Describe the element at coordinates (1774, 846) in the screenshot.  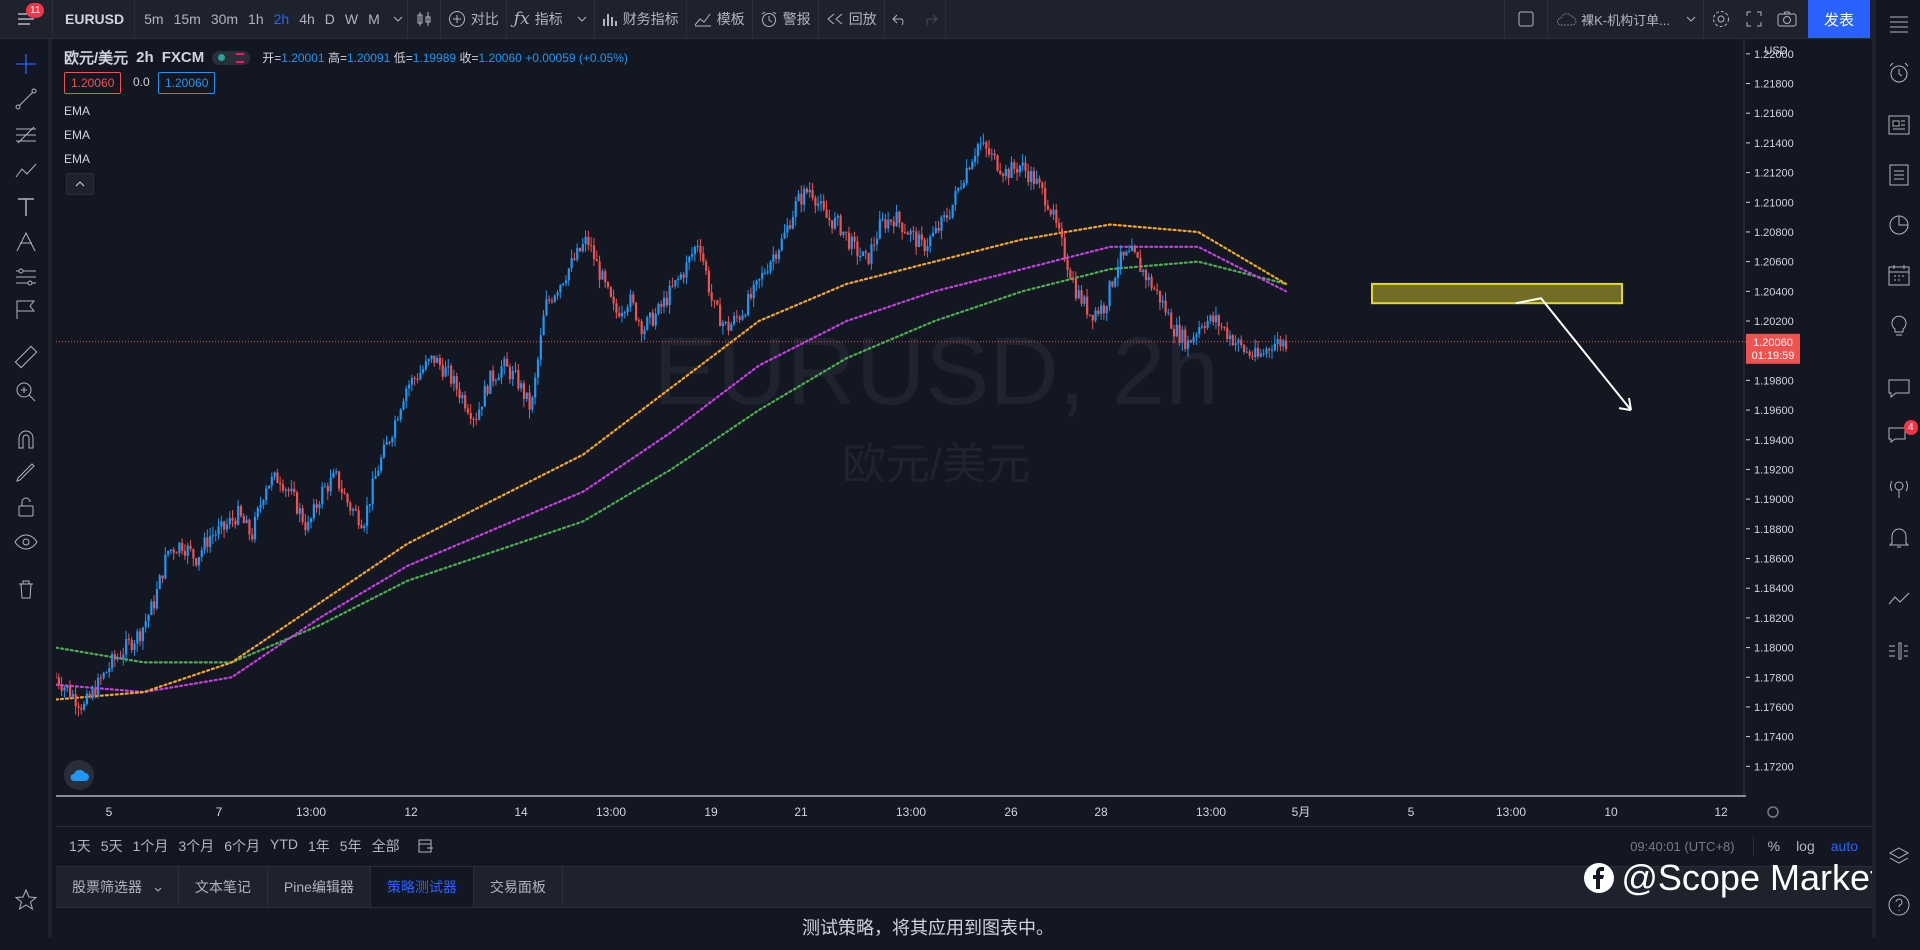
I see `percent-scale-button: %` at that location.